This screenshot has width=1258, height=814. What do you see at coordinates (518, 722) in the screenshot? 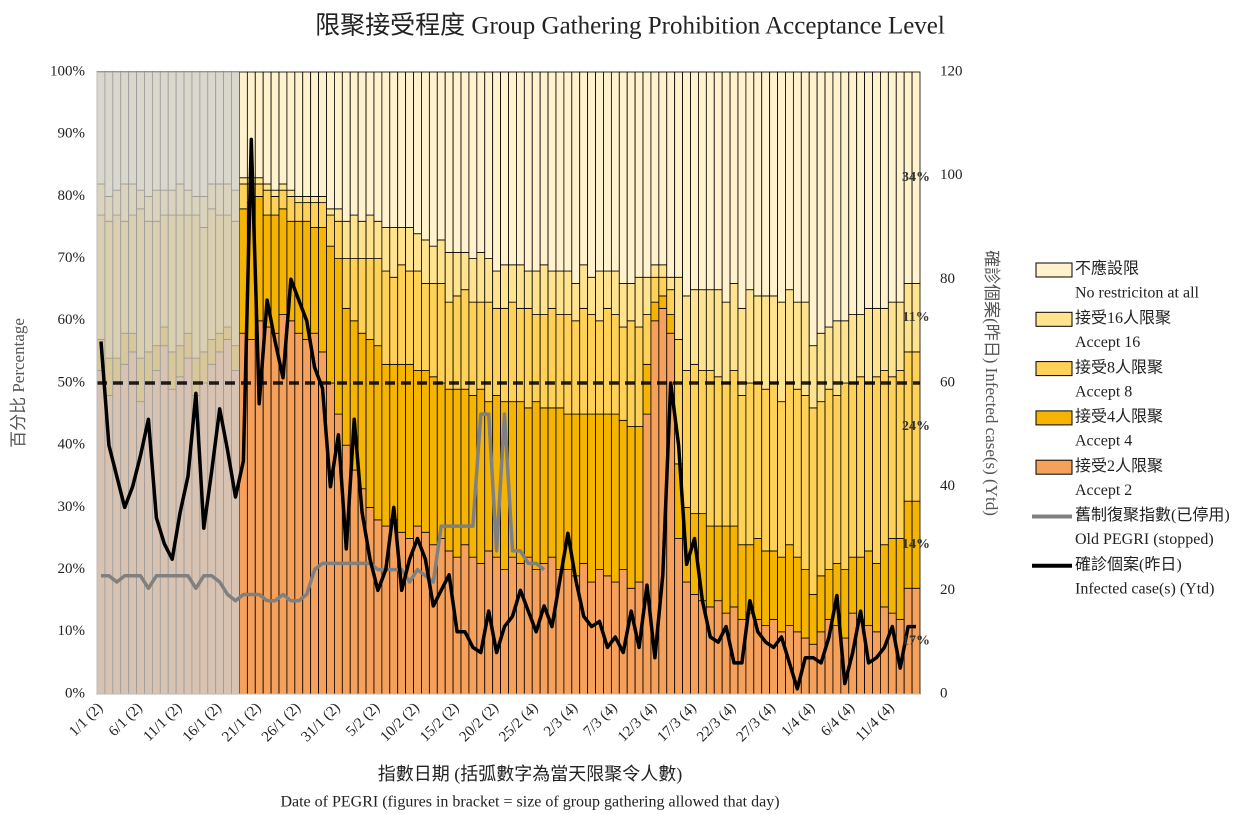
I see `x-tick-label: 25/2 (4)` at bounding box center [518, 722].